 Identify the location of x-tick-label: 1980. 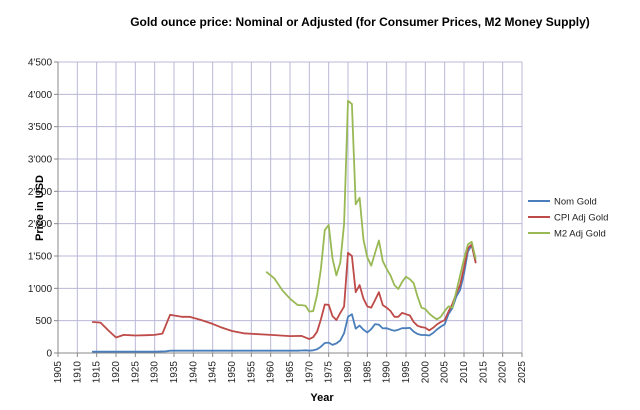
(348, 372).